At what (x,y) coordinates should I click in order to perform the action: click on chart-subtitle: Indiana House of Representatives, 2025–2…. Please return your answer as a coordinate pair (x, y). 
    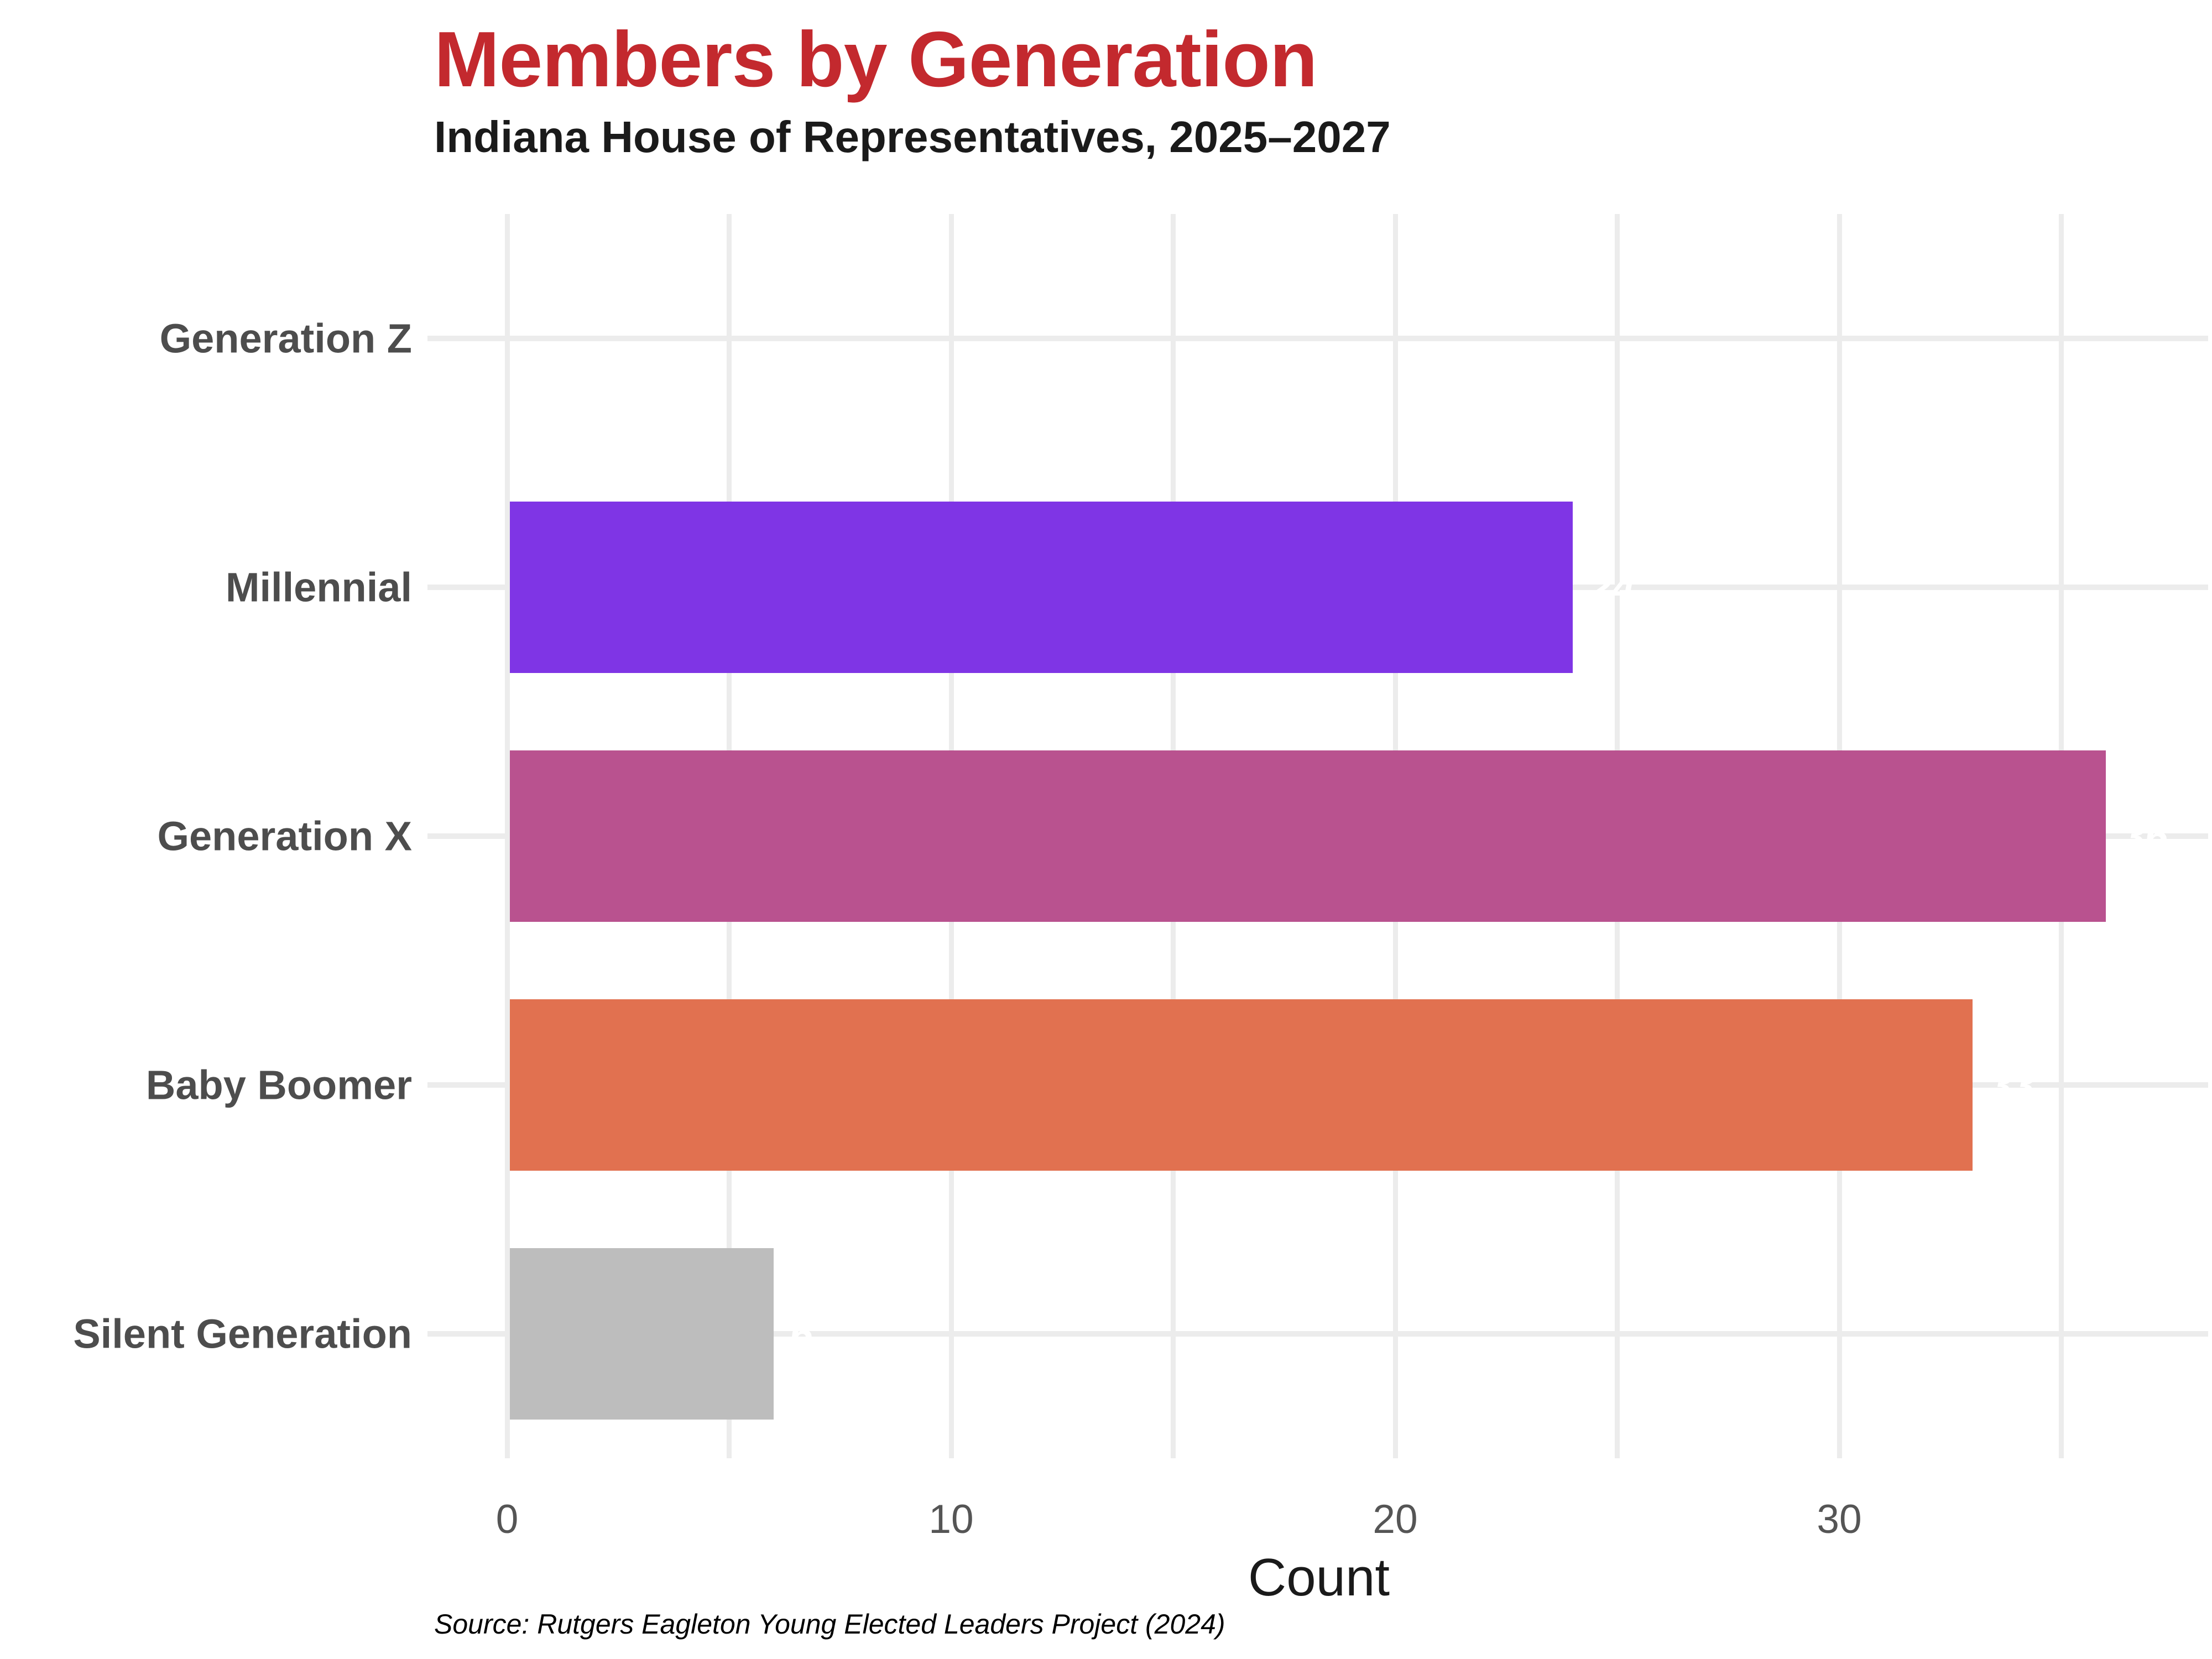
    Looking at the image, I should click on (913, 137).